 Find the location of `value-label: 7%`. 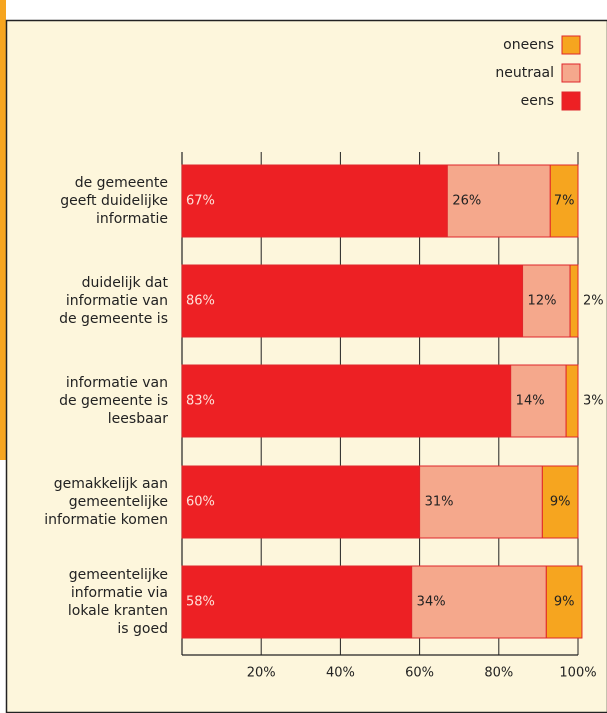

value-label: 7% is located at coordinates (564, 201).